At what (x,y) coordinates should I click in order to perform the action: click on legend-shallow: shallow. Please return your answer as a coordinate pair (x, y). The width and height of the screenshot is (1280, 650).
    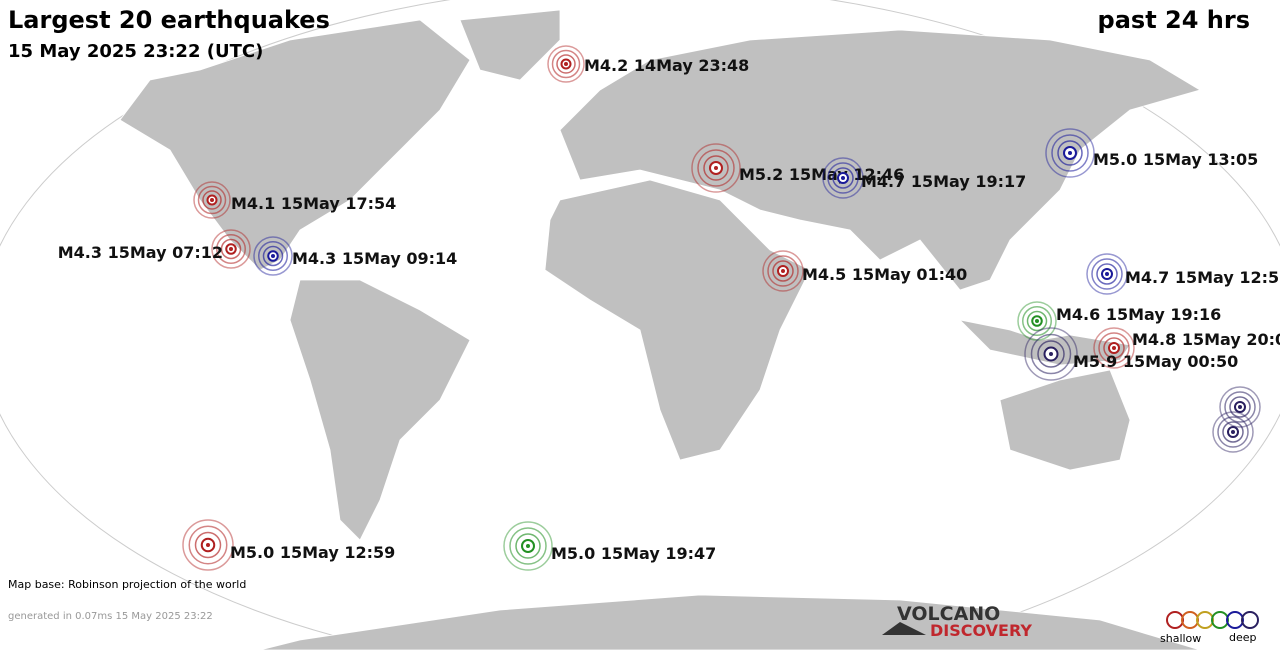
    Looking at the image, I should click on (1180, 638).